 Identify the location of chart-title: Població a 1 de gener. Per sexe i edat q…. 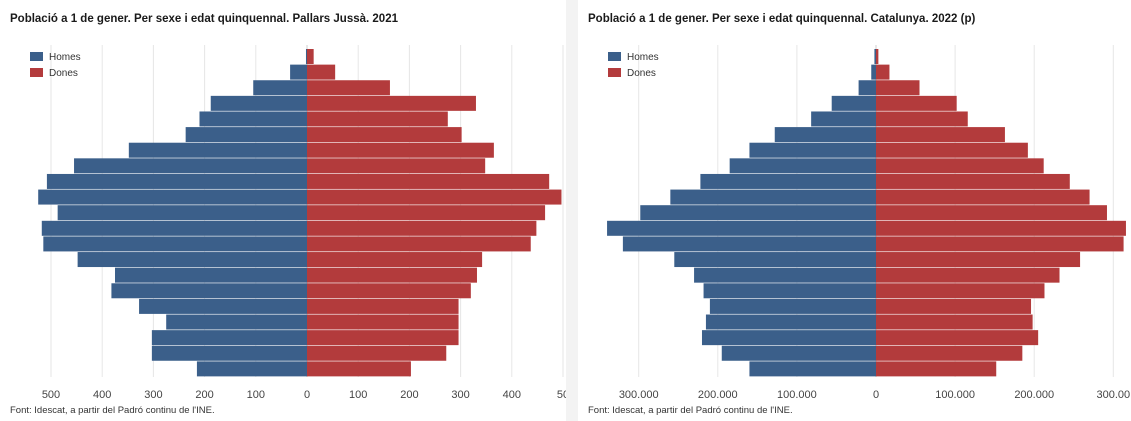
(204, 19).